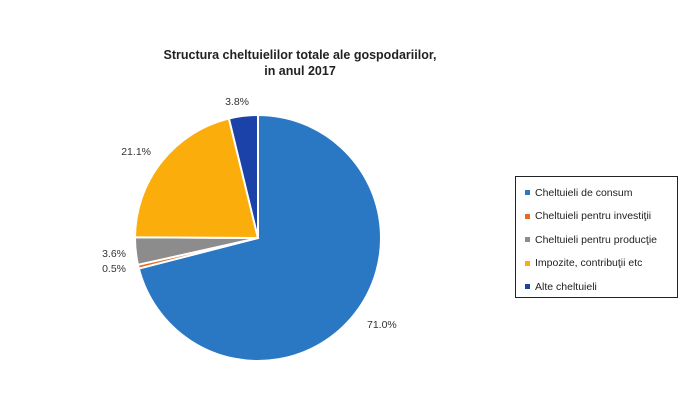 This screenshot has width=694, height=400. I want to click on legend-item-alte: Alte cheltuieli, so click(601, 287).